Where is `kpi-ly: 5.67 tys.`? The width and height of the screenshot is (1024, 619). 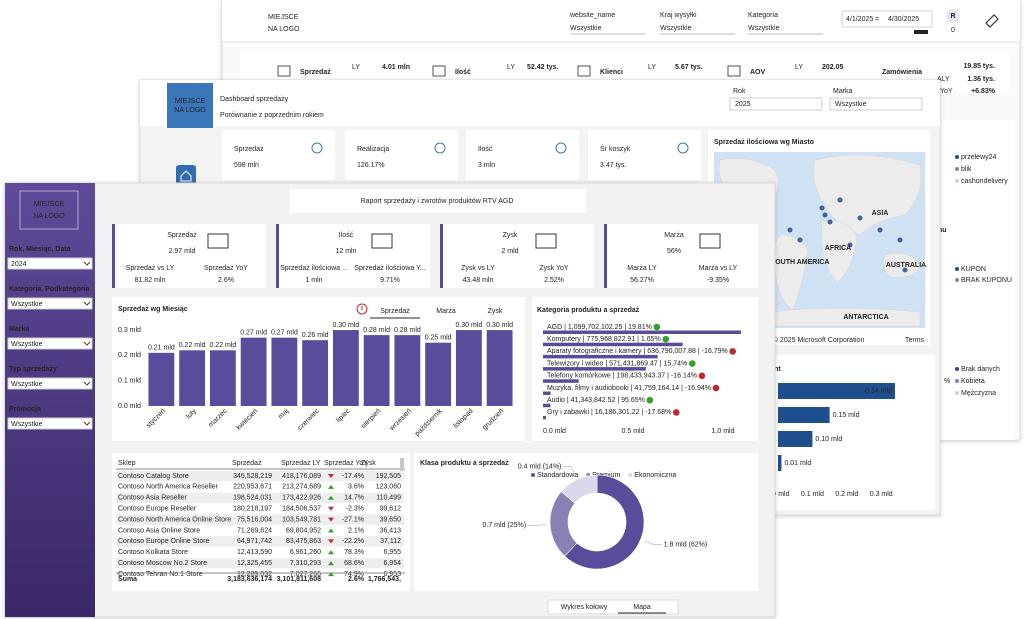
kpi-ly: 5.67 tys. is located at coordinates (689, 67).